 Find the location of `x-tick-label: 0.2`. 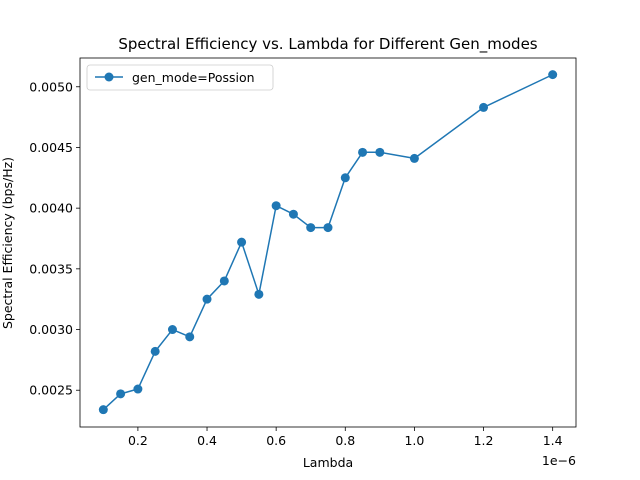

x-tick-label: 0.2 is located at coordinates (138, 440).